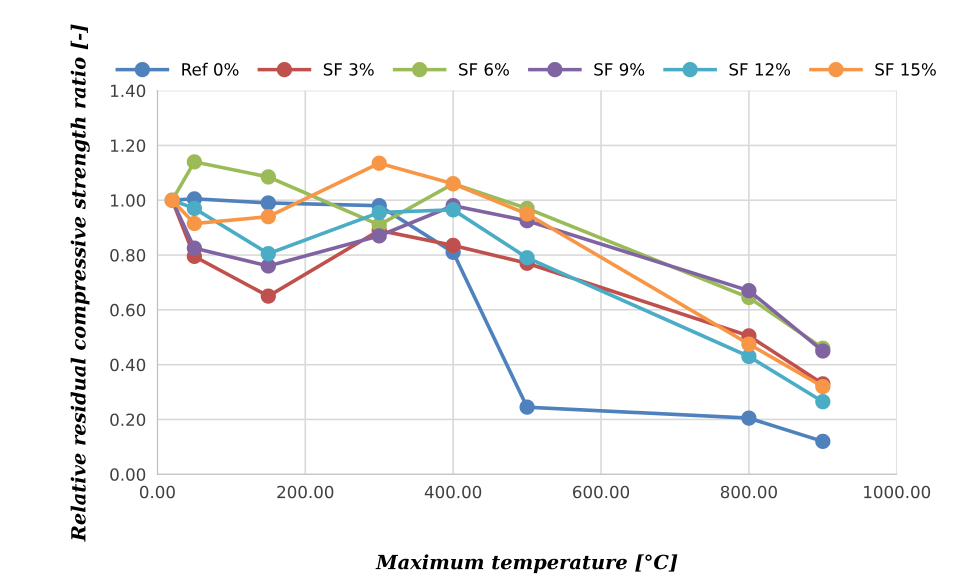 This screenshot has height=577, width=954. What do you see at coordinates (453, 492) in the screenshot?
I see `x-tick-label: 400.00` at bounding box center [453, 492].